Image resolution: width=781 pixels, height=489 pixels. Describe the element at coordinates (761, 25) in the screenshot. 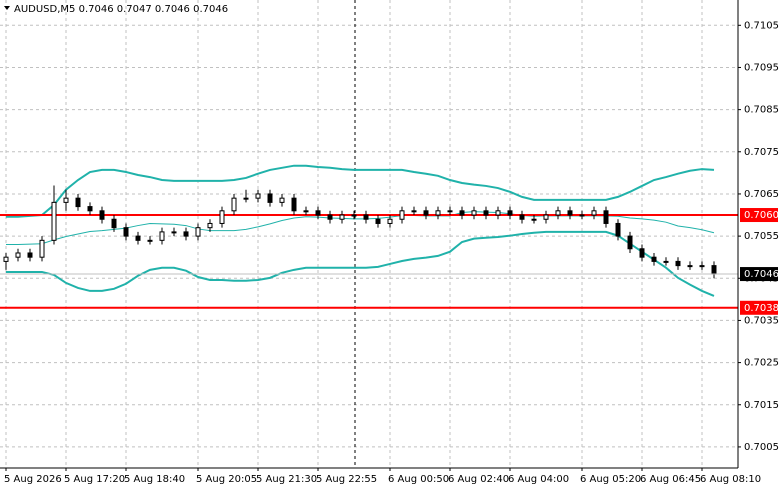

I see `y-tick-label: 0.7105` at that location.